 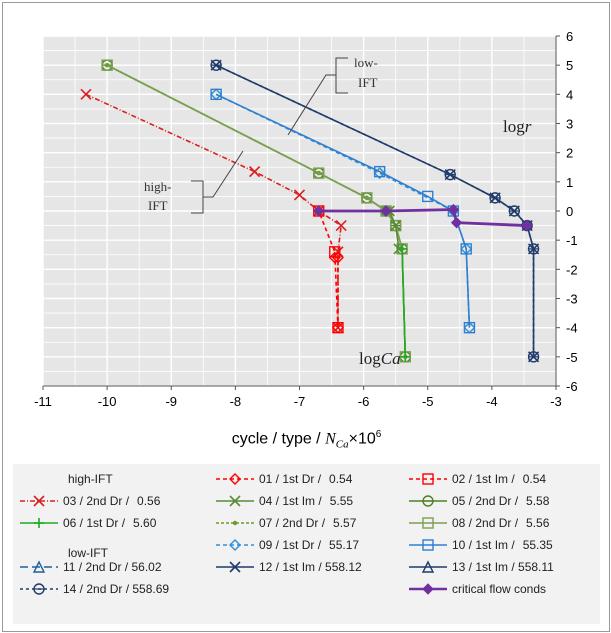 I want to click on legend-label: 10 / 1st Im /, so click(x=483, y=545).